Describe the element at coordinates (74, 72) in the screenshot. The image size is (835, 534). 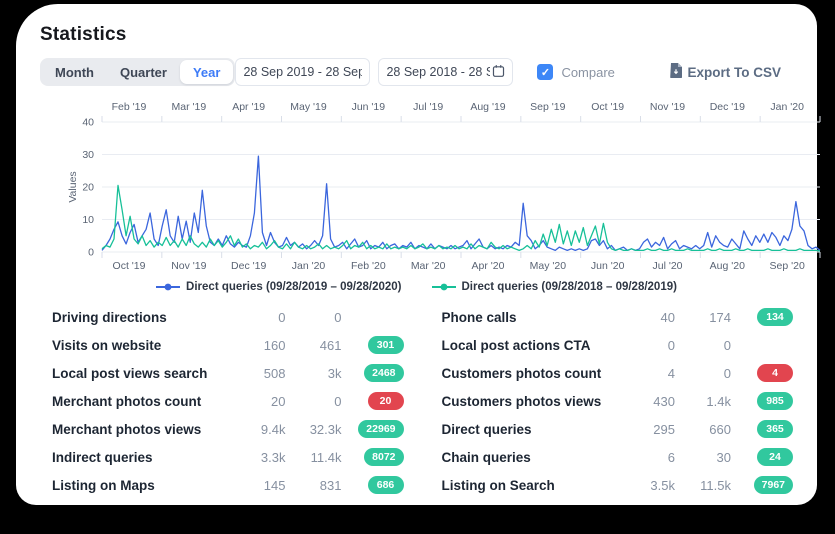
I see `tab-month: Month` at that location.